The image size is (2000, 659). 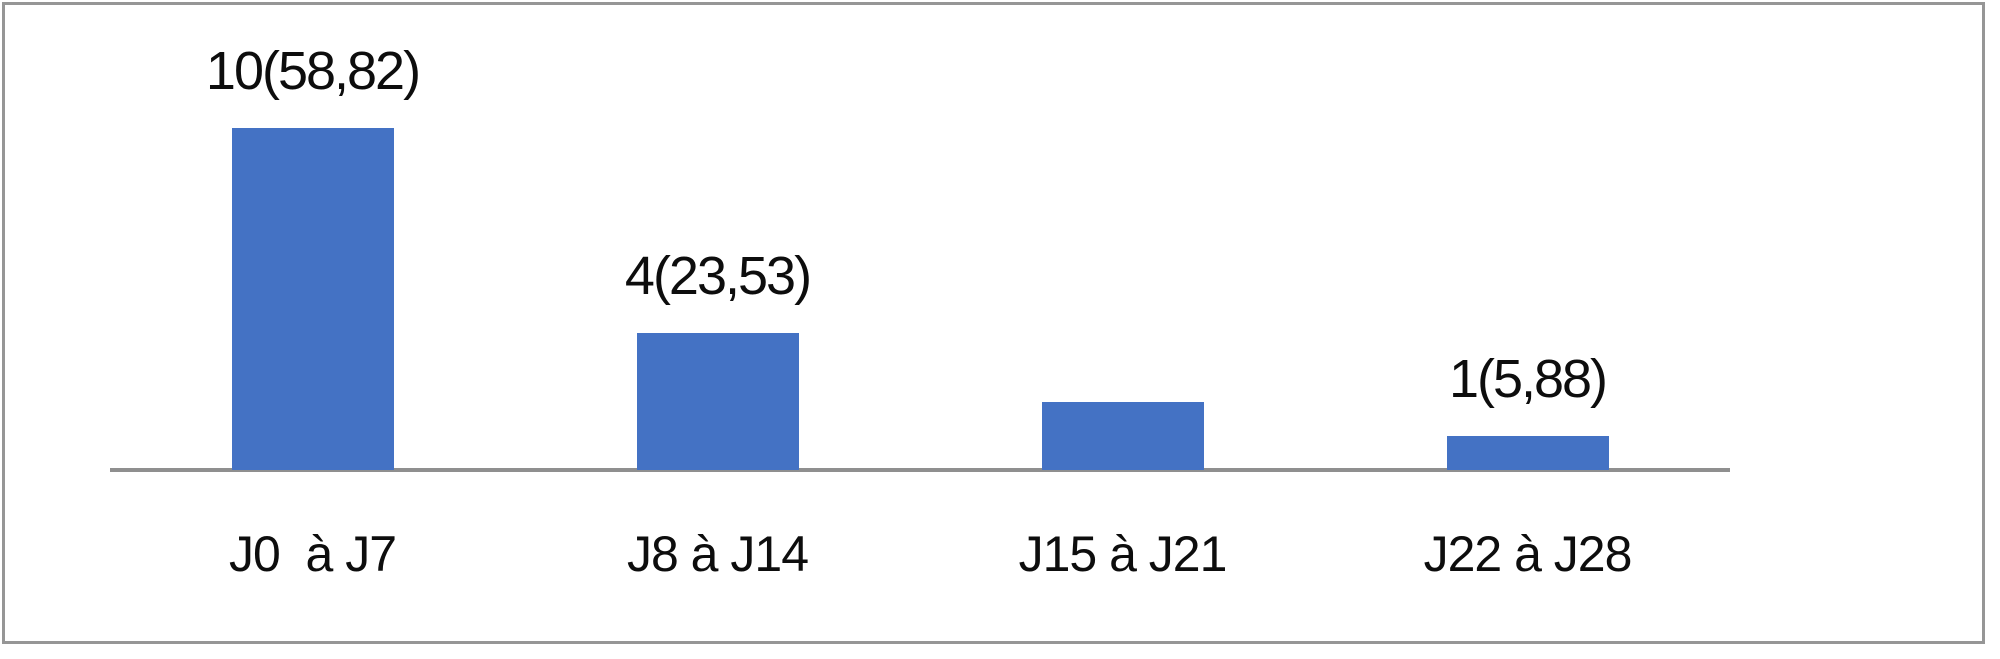 What do you see at coordinates (1528, 554) in the screenshot?
I see `category-label-3: J22 à J28` at bounding box center [1528, 554].